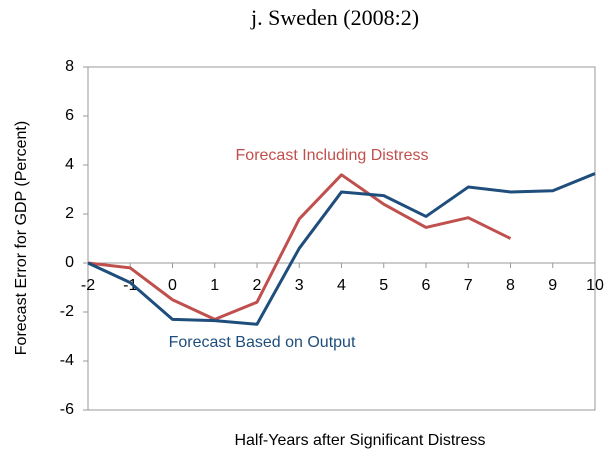  I want to click on x-tick-label: 8, so click(510, 285).